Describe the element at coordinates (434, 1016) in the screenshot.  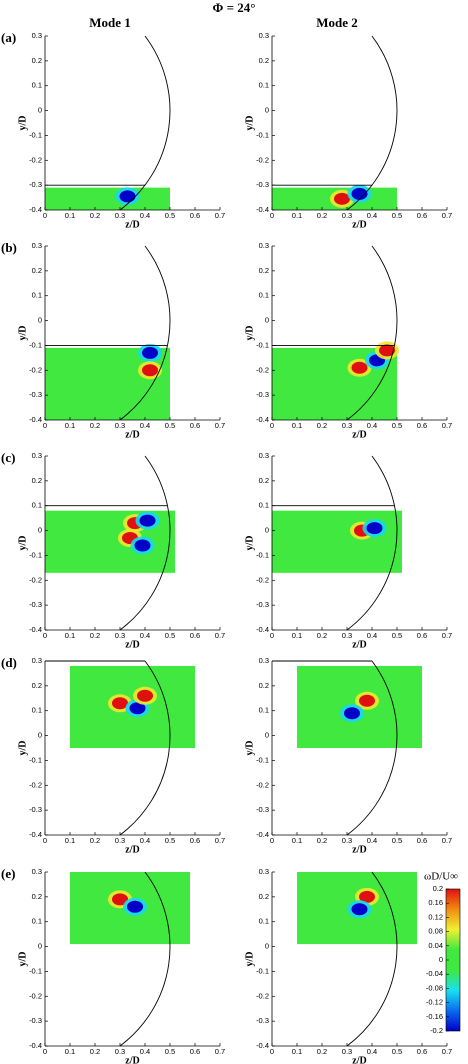
I see `colorbar-tick-label: -0.16` at that location.